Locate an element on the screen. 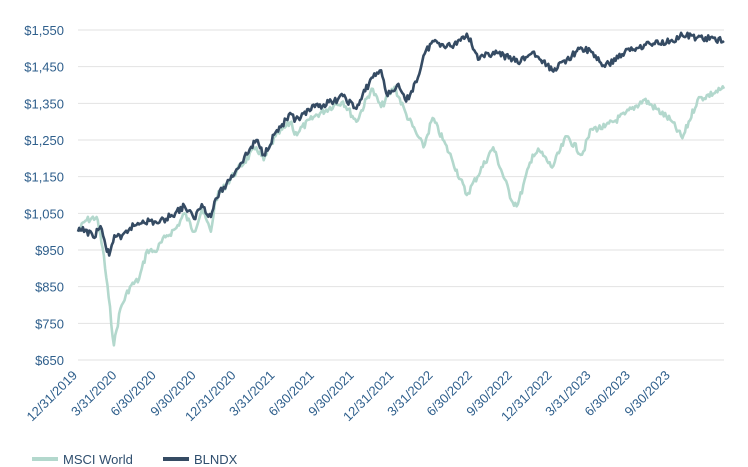 The image size is (748, 467). legend-label-msci-world: MSCI World is located at coordinates (98, 459).